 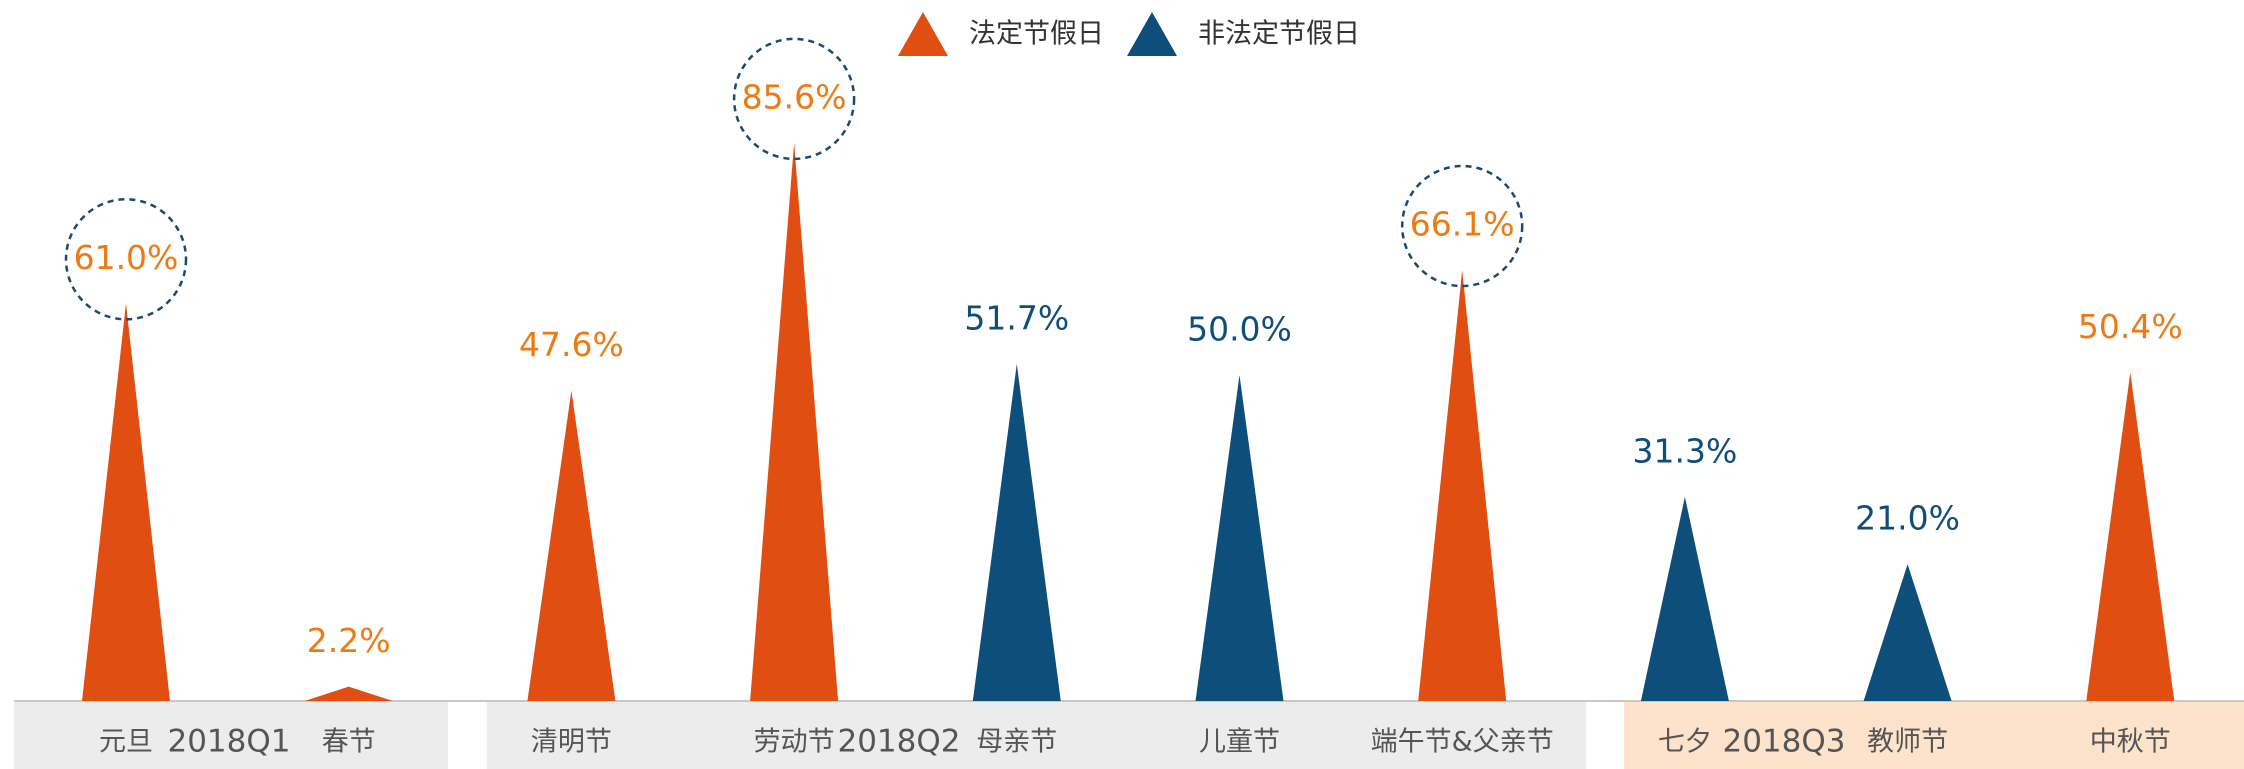 I want to click on legend-label: 非法定节假日, so click(x=1279, y=34).